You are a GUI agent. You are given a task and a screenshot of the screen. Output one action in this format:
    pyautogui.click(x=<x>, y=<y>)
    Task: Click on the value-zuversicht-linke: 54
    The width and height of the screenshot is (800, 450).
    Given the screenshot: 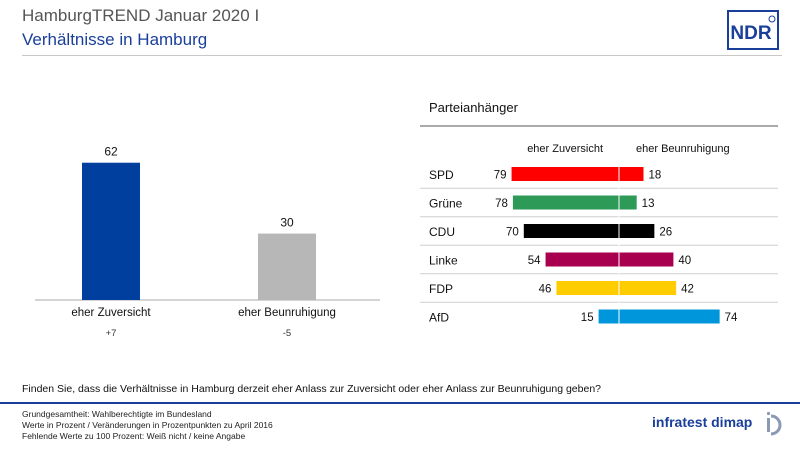 What is the action you would take?
    pyautogui.click(x=534, y=261)
    